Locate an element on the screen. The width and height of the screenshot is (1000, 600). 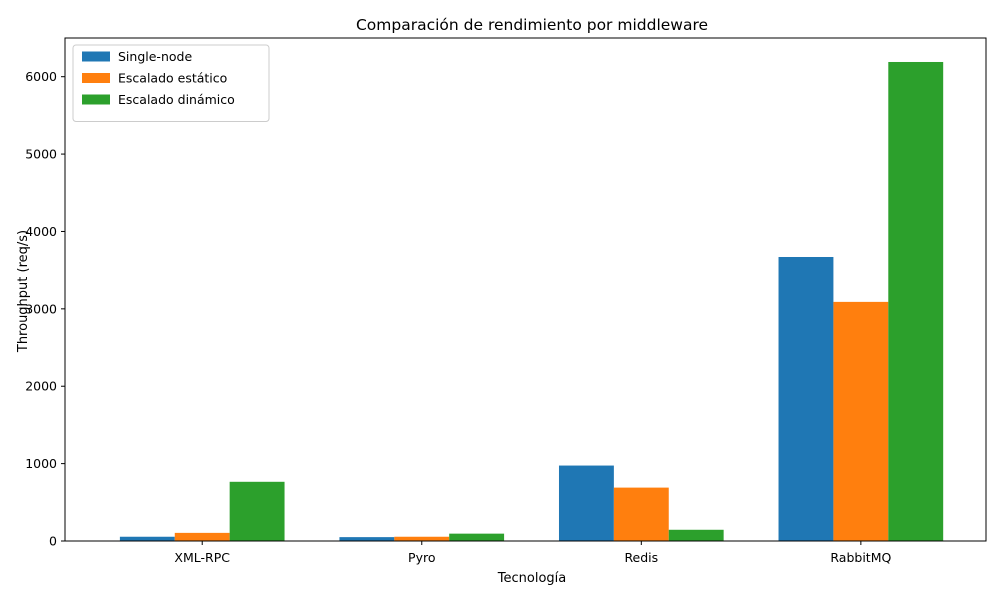
y-tick-label: 5000 is located at coordinates (41, 154).